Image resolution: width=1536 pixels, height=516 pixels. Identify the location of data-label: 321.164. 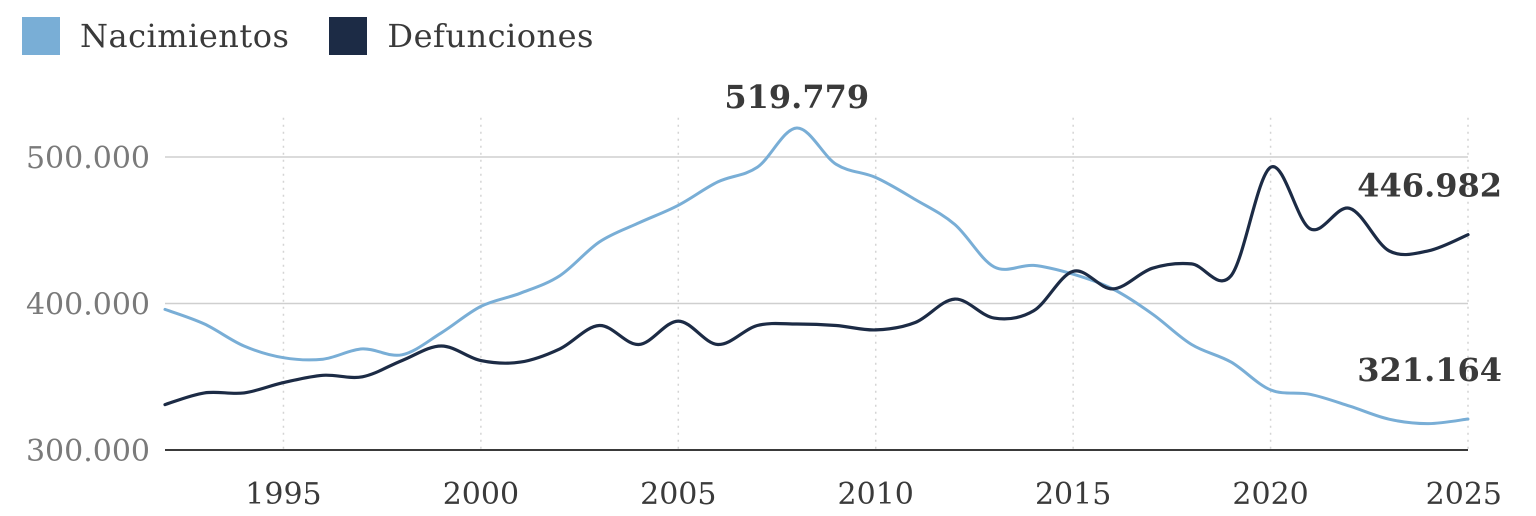
(1429, 370).